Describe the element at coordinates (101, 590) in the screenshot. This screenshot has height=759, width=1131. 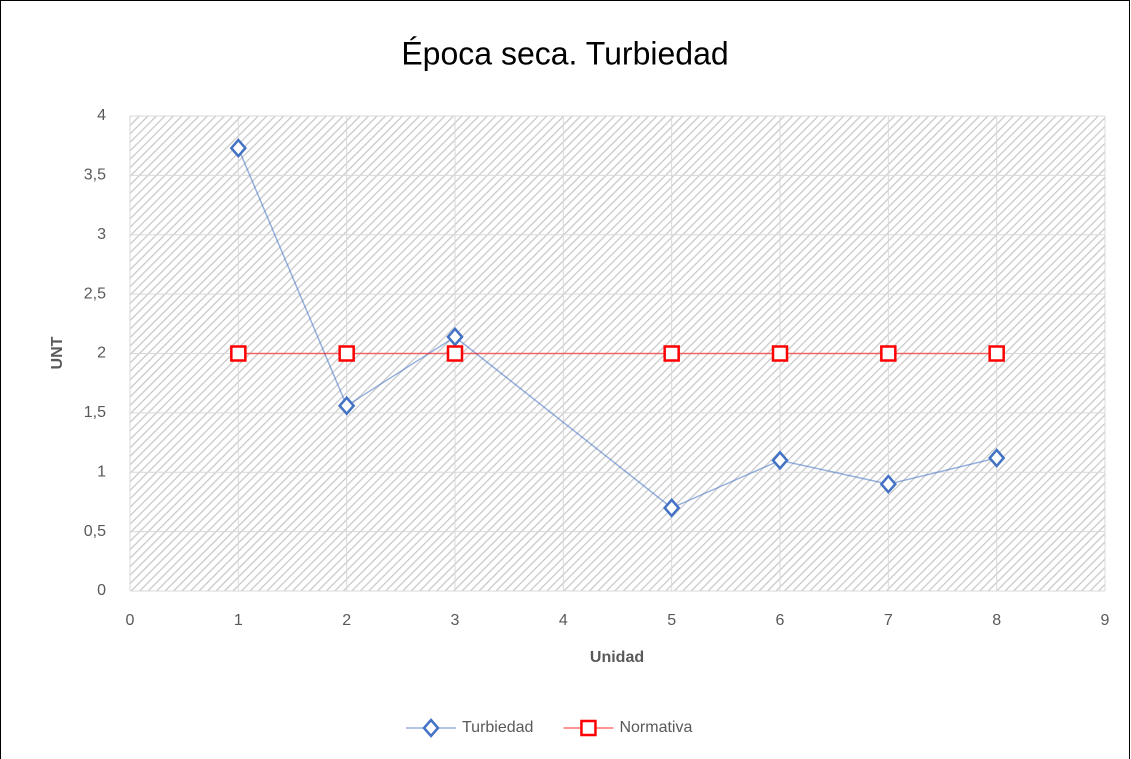
I see `y-tick-label: 0` at that location.